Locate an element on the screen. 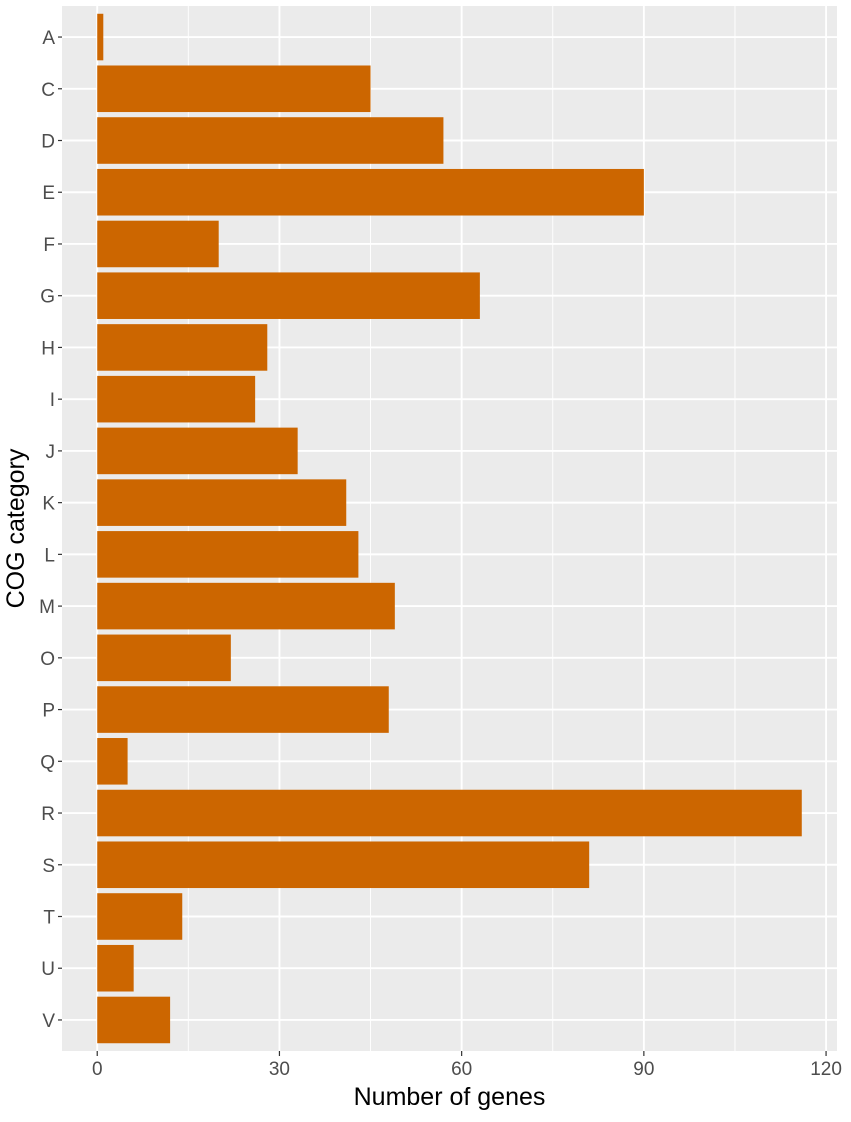 The image size is (851, 1122). x-tick-label: 0 is located at coordinates (97, 1069).